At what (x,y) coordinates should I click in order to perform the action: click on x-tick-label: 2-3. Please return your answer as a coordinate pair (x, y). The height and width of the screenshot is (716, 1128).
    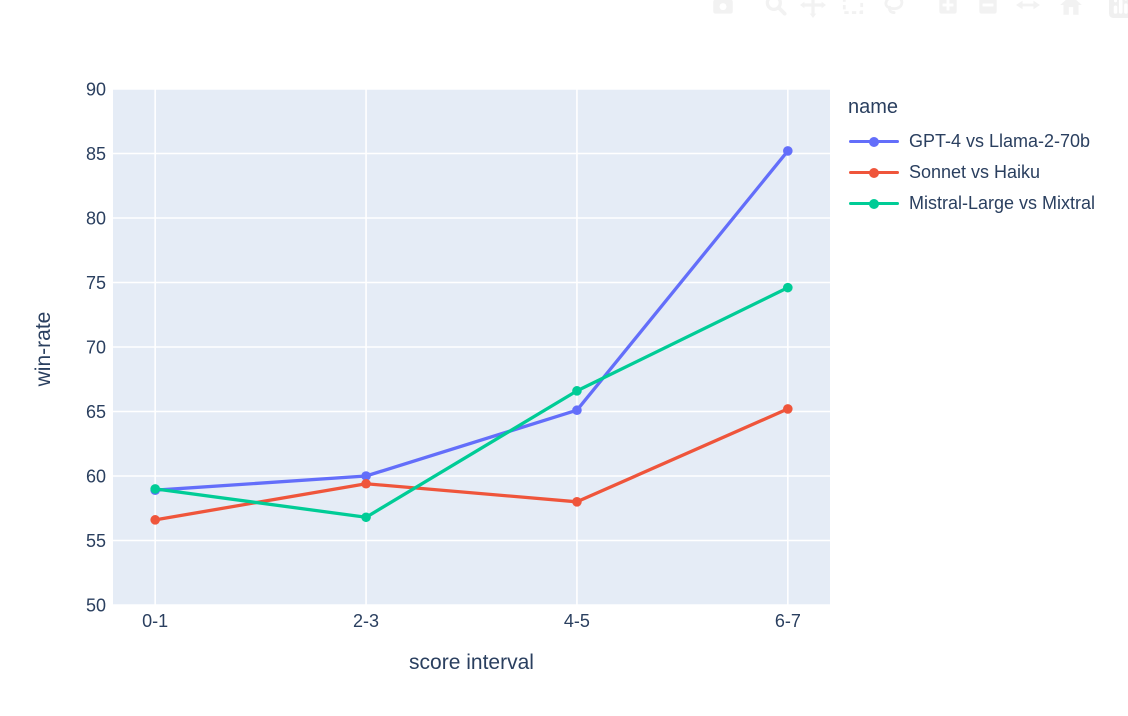
    Looking at the image, I should click on (366, 621).